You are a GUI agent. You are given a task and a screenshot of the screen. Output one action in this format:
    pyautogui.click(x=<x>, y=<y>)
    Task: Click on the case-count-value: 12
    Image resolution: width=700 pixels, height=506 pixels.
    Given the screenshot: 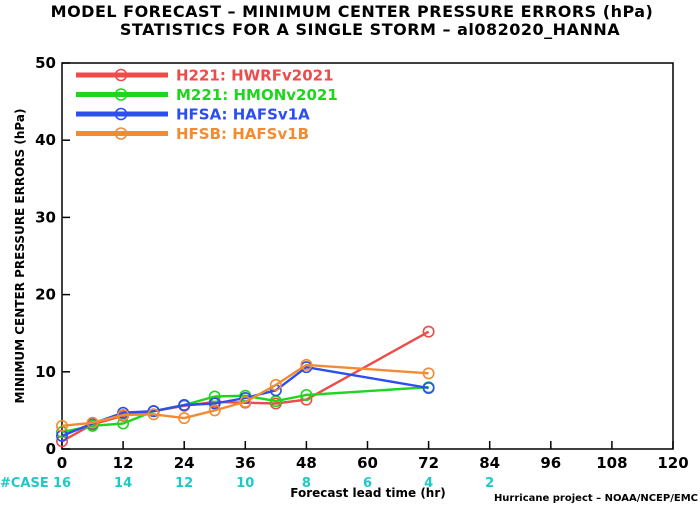 What is the action you would take?
    pyautogui.click(x=184, y=483)
    